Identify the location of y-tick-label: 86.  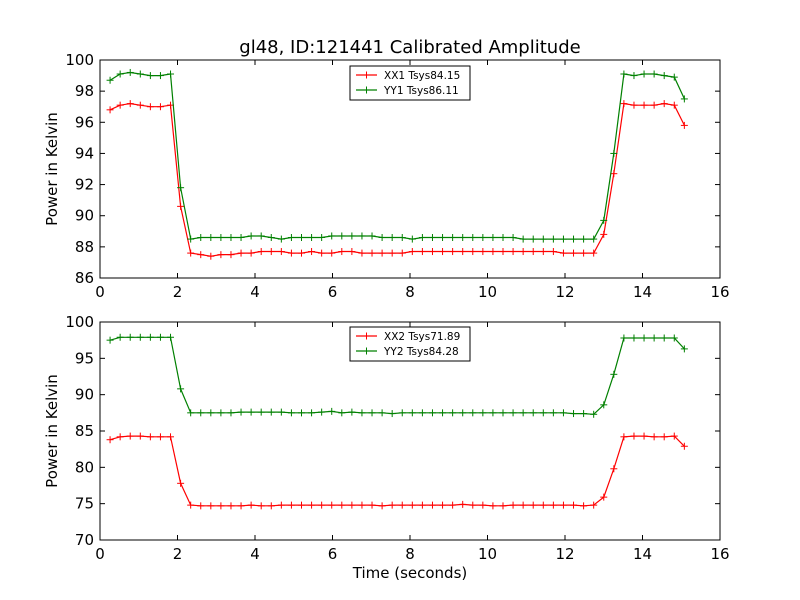
(84, 278).